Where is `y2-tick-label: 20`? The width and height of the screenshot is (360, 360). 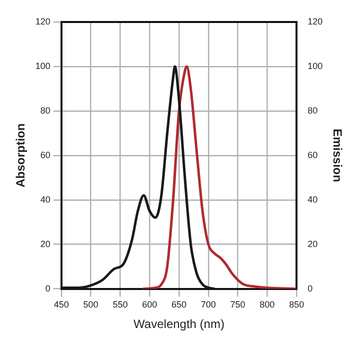 y2-tick-label: 20 is located at coordinates (313, 243).